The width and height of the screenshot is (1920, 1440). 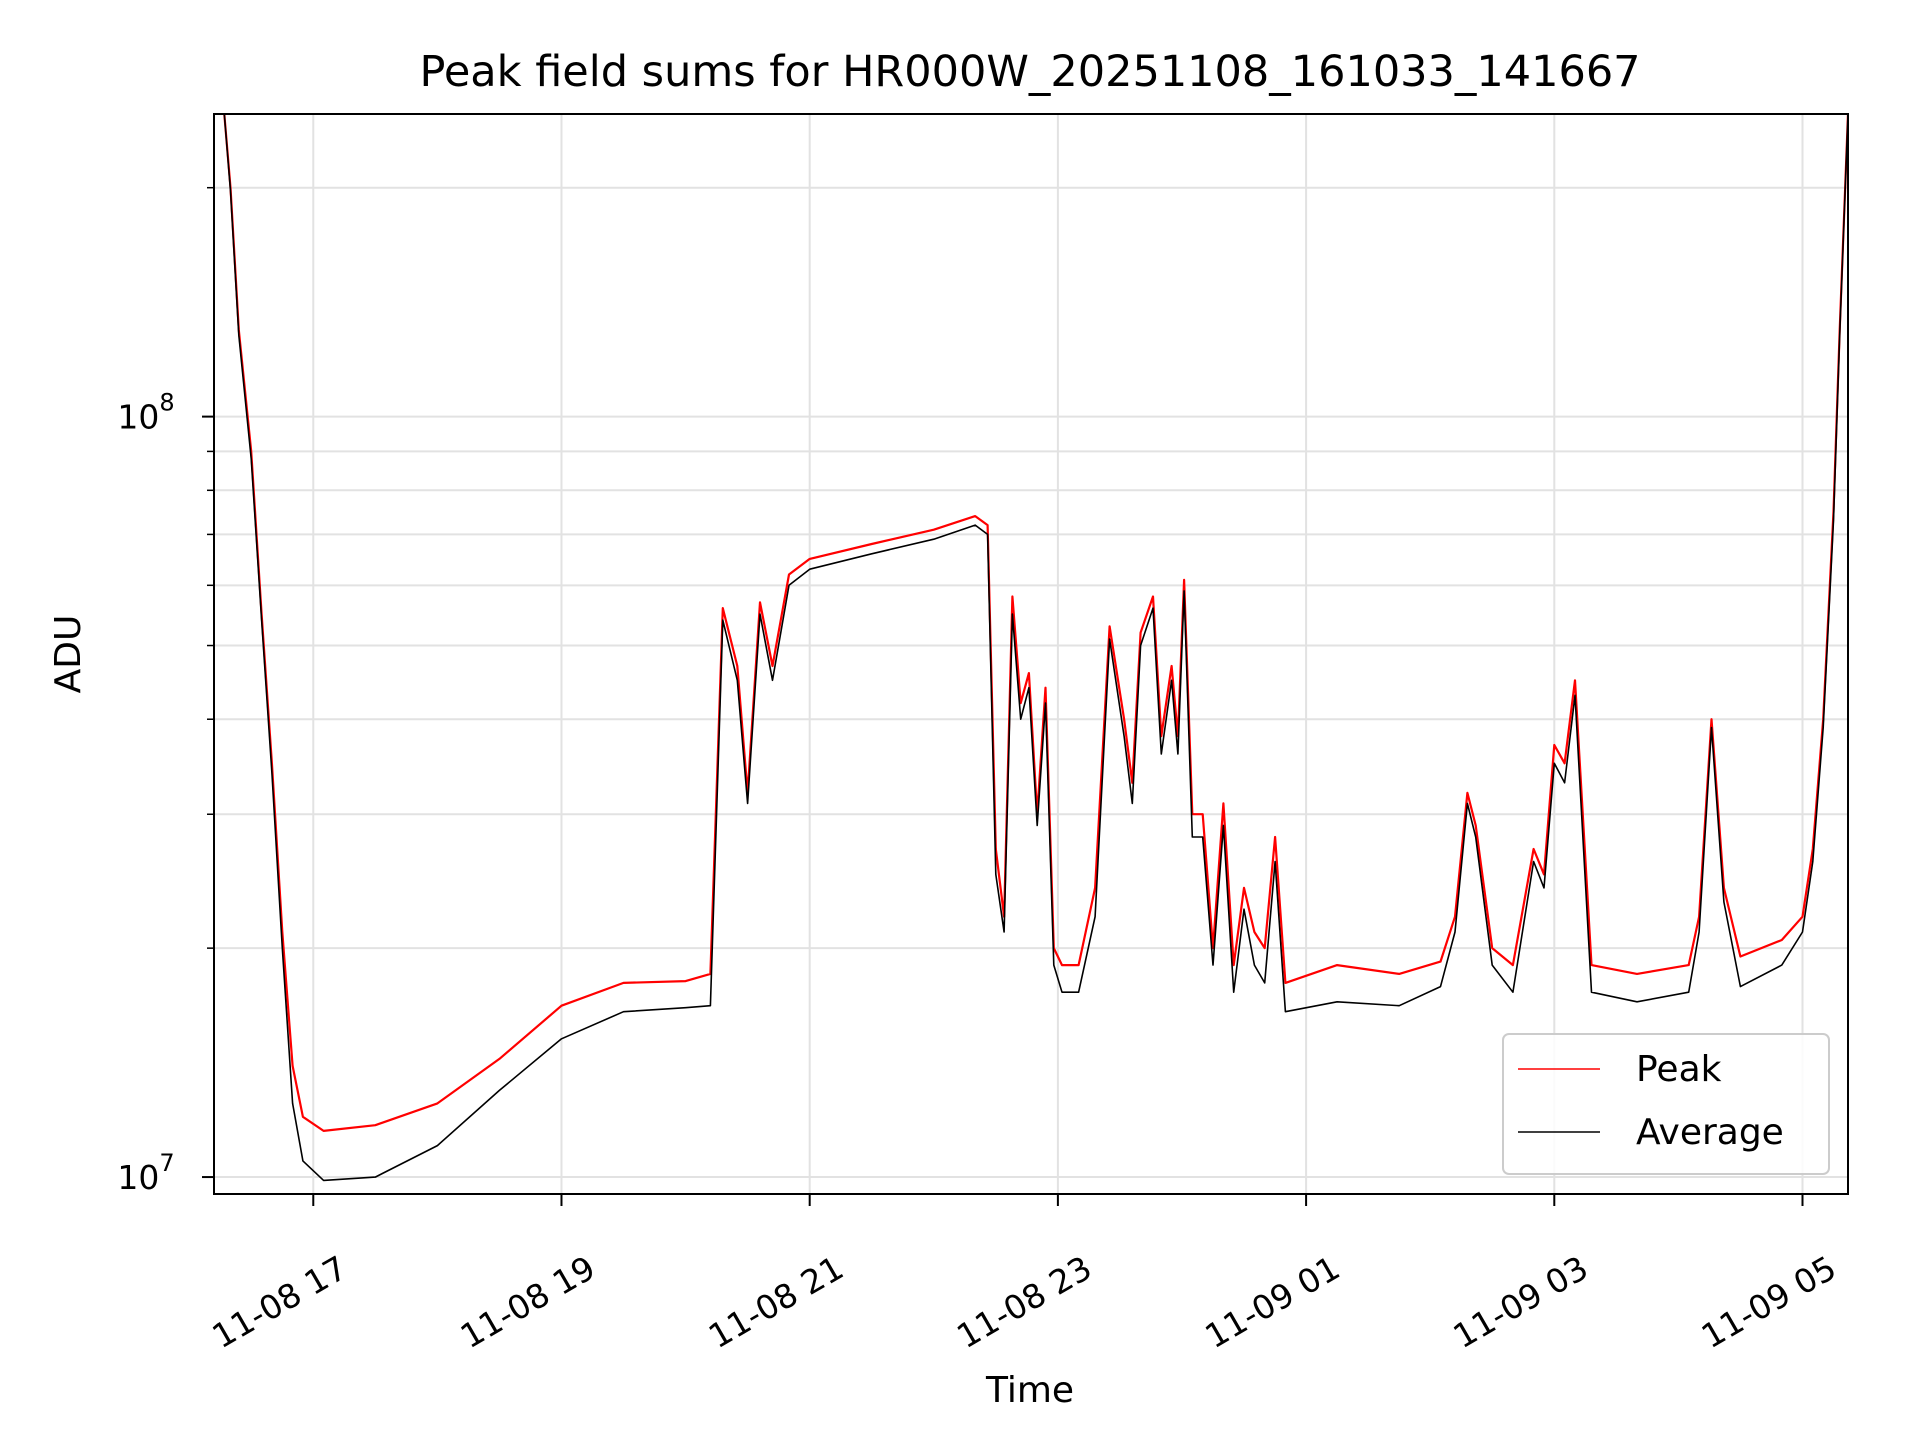 What do you see at coordinates (1272, 1302) in the screenshot?
I see `x-tick-label: 11-09 01` at bounding box center [1272, 1302].